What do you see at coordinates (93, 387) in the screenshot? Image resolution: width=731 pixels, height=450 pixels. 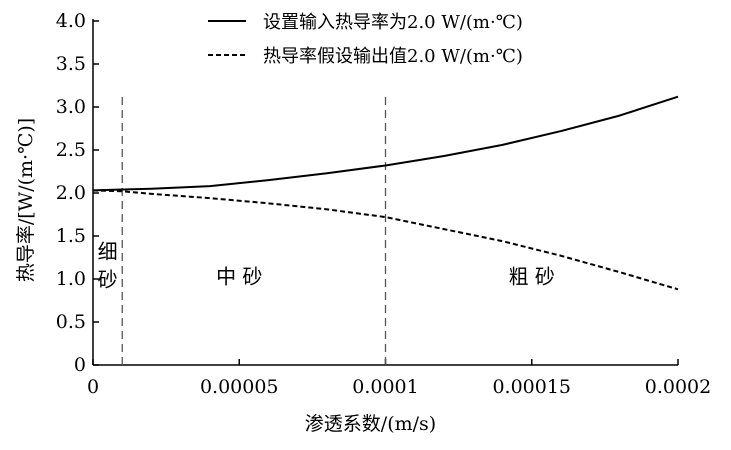 I see `x-tick-label: 0` at bounding box center [93, 387].